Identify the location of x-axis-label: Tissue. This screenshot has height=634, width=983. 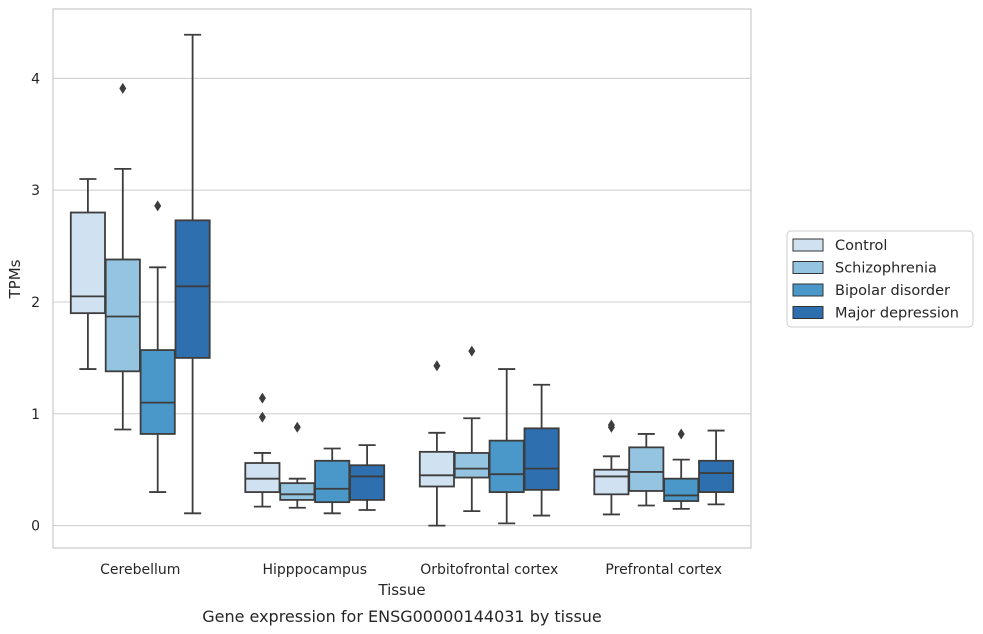
(401, 590).